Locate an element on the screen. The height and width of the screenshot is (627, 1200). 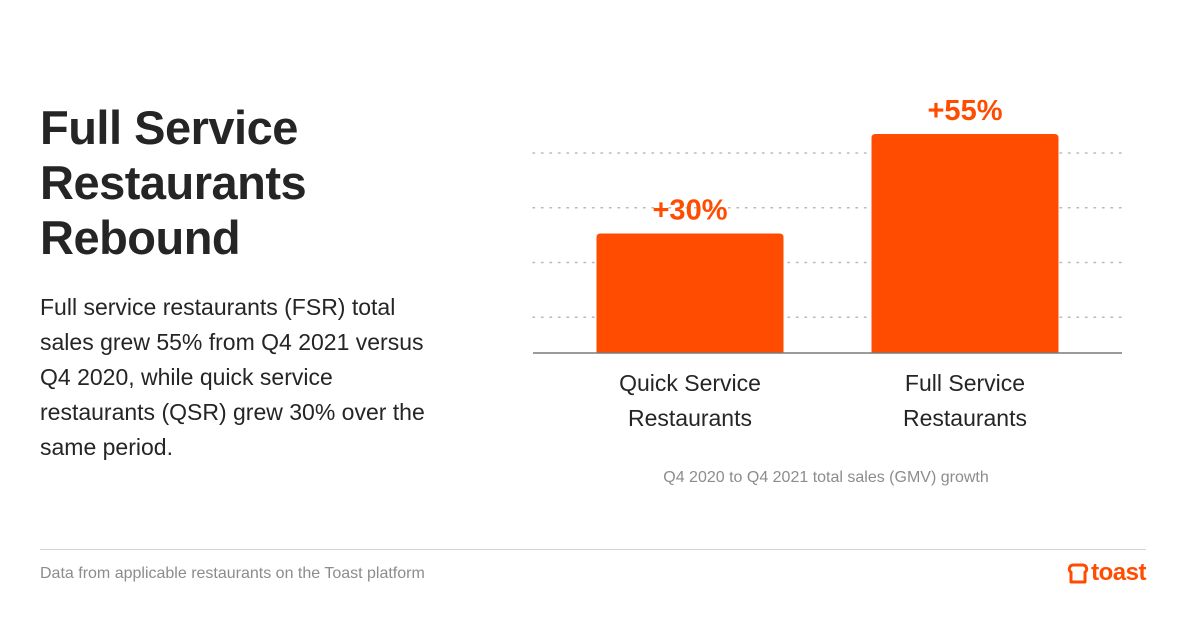
headline-line-3: Rebound is located at coordinates (140, 237).